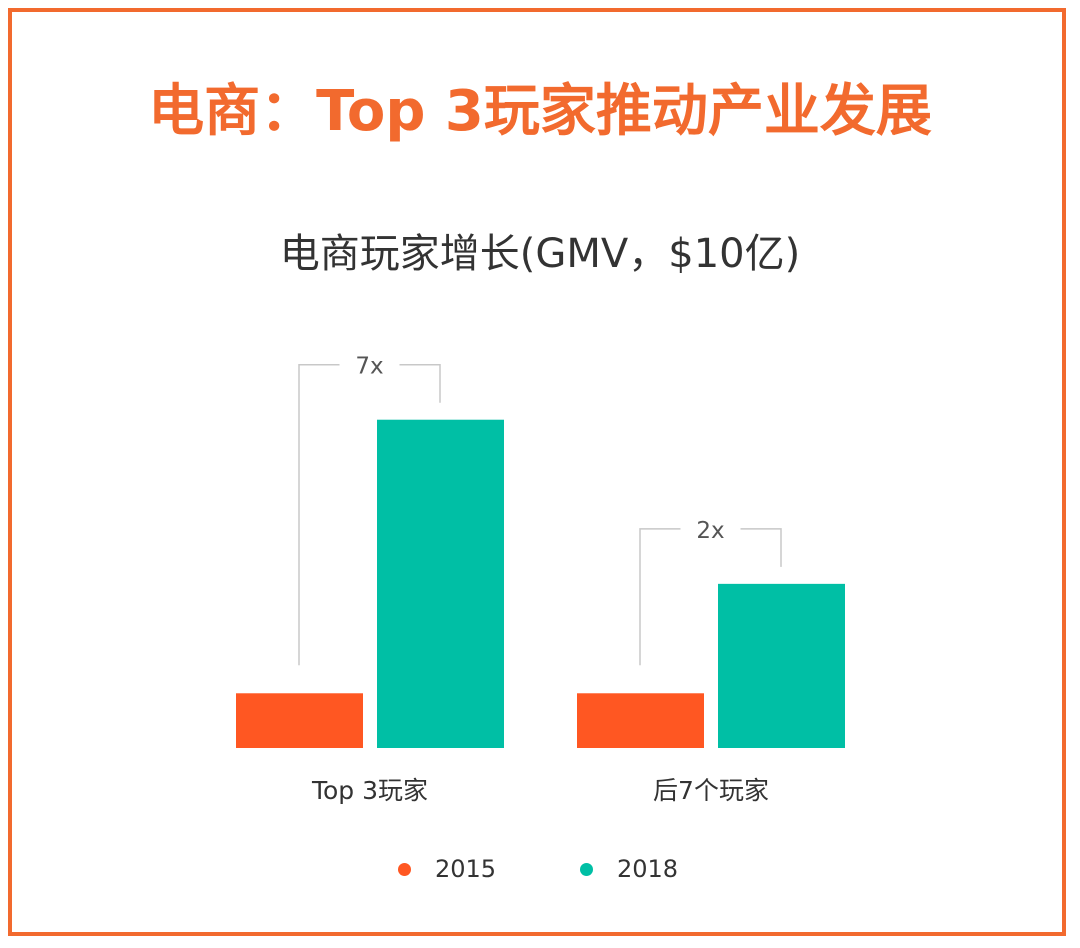  I want to click on legend-2015-marker-icon, so click(404, 869).